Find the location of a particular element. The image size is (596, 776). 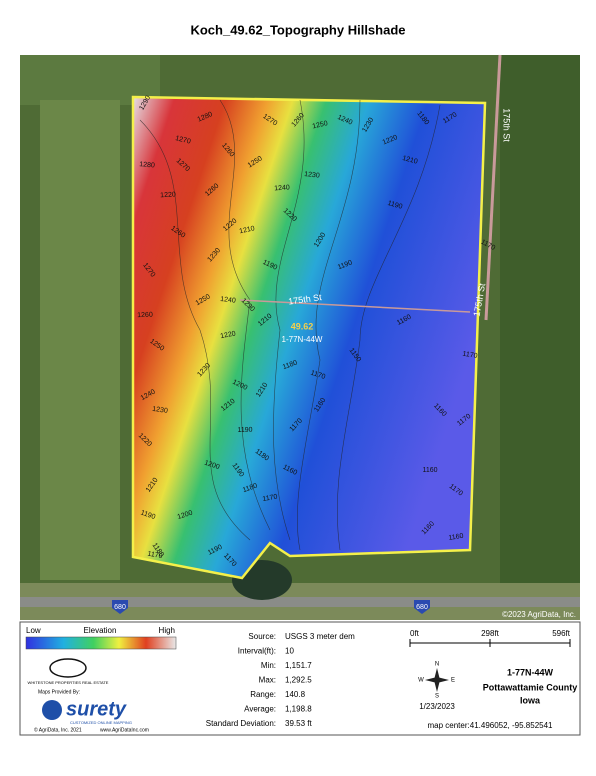

contour-label: 1270 is located at coordinates (183, 140).